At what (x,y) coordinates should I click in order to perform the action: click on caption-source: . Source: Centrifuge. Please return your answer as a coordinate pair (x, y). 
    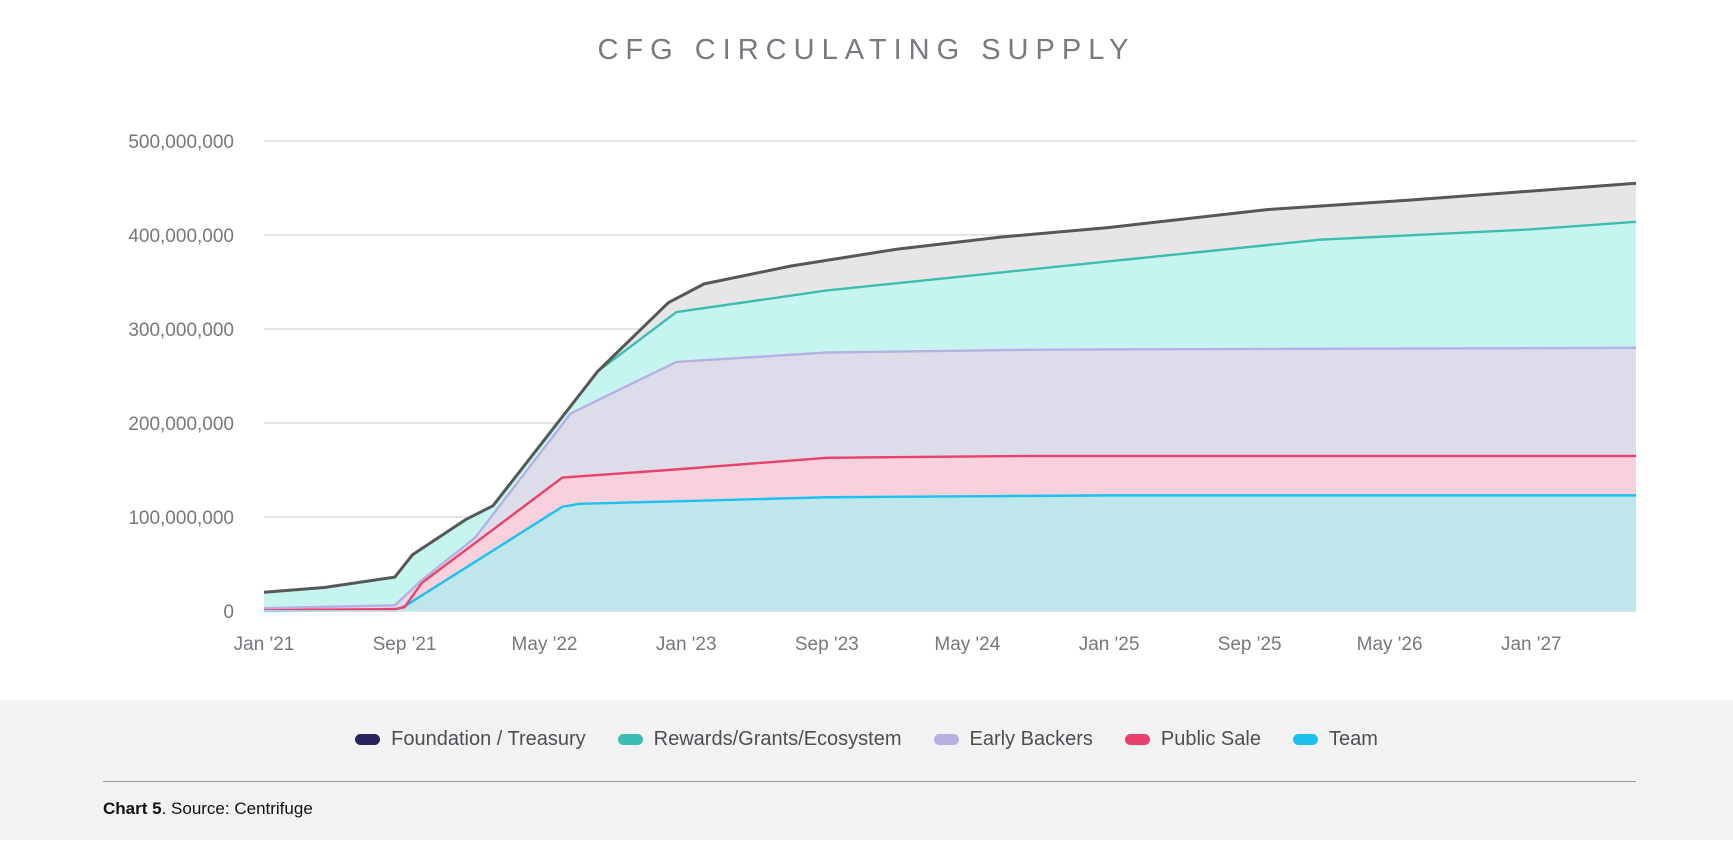
    Looking at the image, I should click on (237, 808).